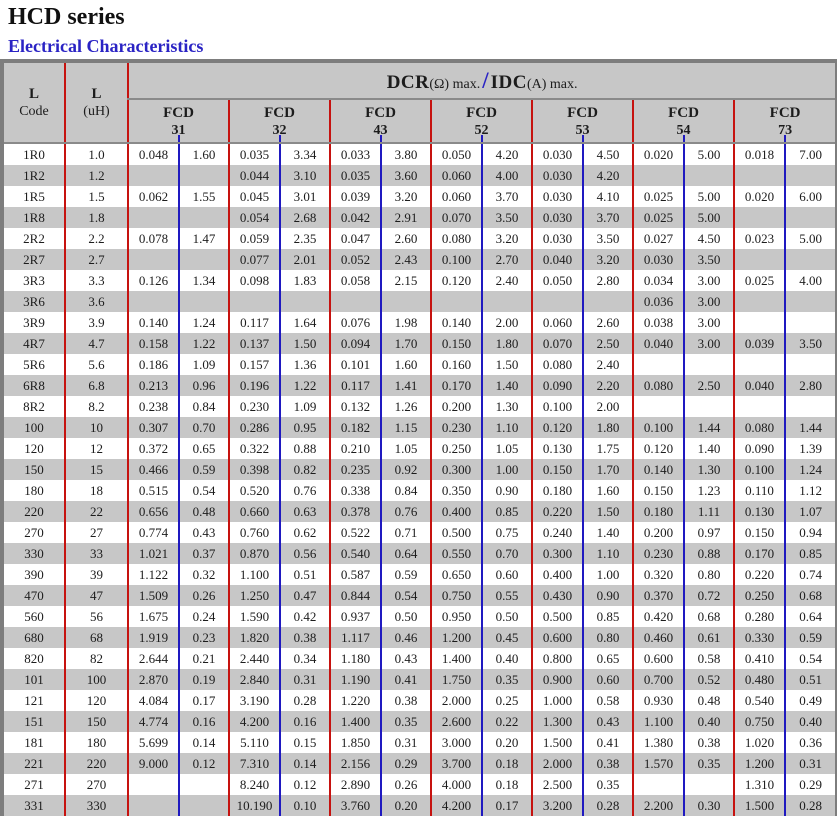 This screenshot has width=837, height=826. What do you see at coordinates (304, 343) in the screenshot?
I see `idc-cell: 1.50` at bounding box center [304, 343].